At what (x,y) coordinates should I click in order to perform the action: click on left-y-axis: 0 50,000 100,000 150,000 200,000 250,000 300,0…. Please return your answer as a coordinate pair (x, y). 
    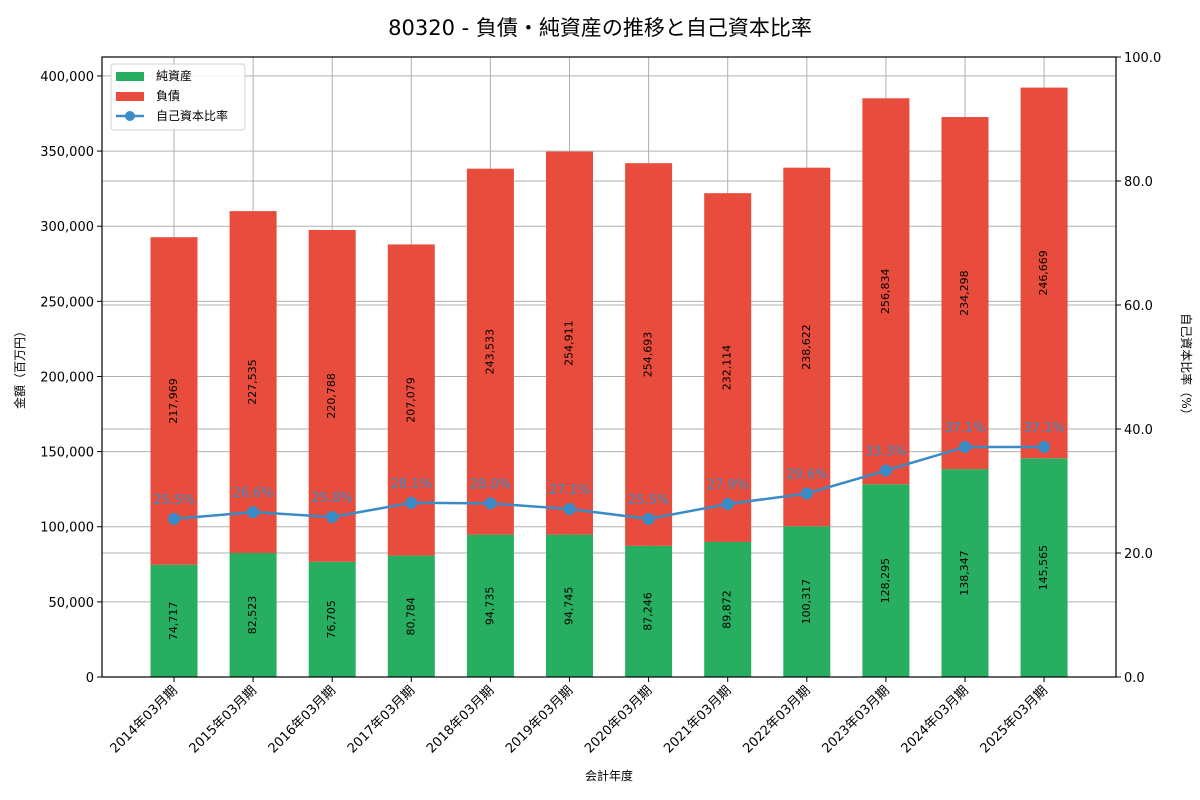
    Looking at the image, I should click on (71, 378).